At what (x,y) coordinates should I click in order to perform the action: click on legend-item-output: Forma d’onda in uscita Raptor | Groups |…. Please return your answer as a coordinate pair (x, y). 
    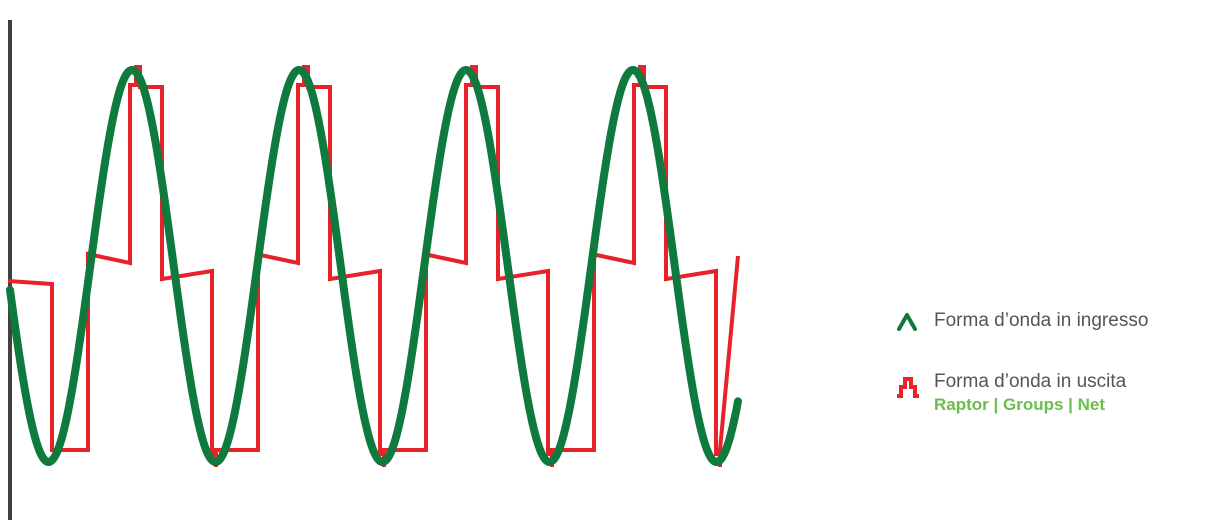
    Looking at the image, I should click on (1055, 393).